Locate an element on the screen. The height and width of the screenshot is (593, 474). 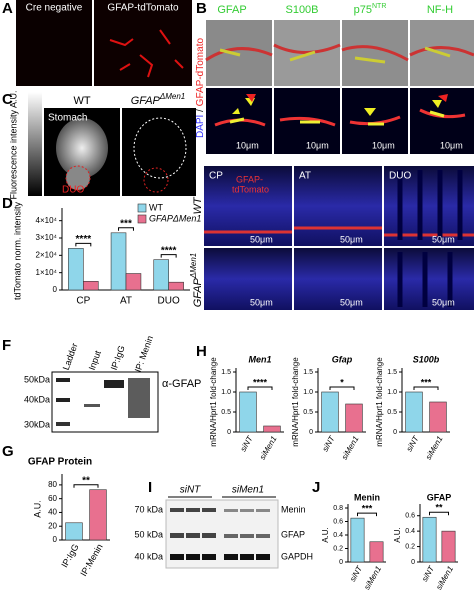
group-label: GFAPΔMen1 is located at coordinates (158, 99).